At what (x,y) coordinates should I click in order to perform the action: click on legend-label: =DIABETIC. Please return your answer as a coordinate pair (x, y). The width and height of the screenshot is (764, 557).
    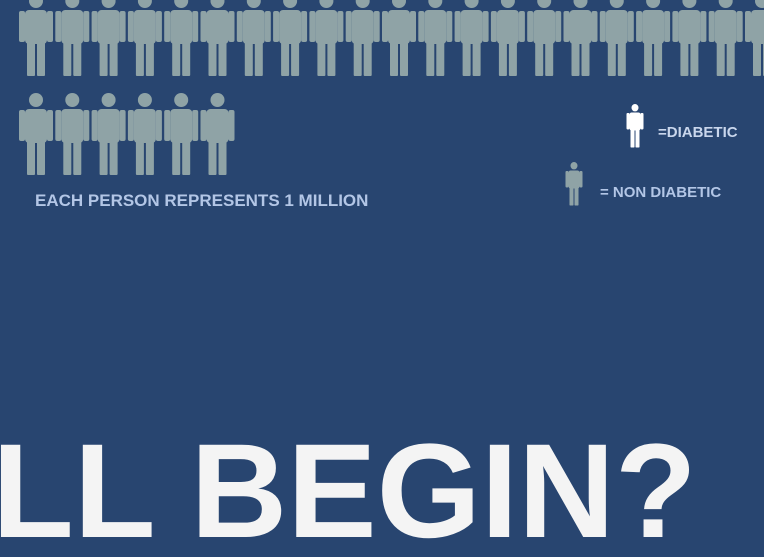
    Looking at the image, I should click on (698, 132).